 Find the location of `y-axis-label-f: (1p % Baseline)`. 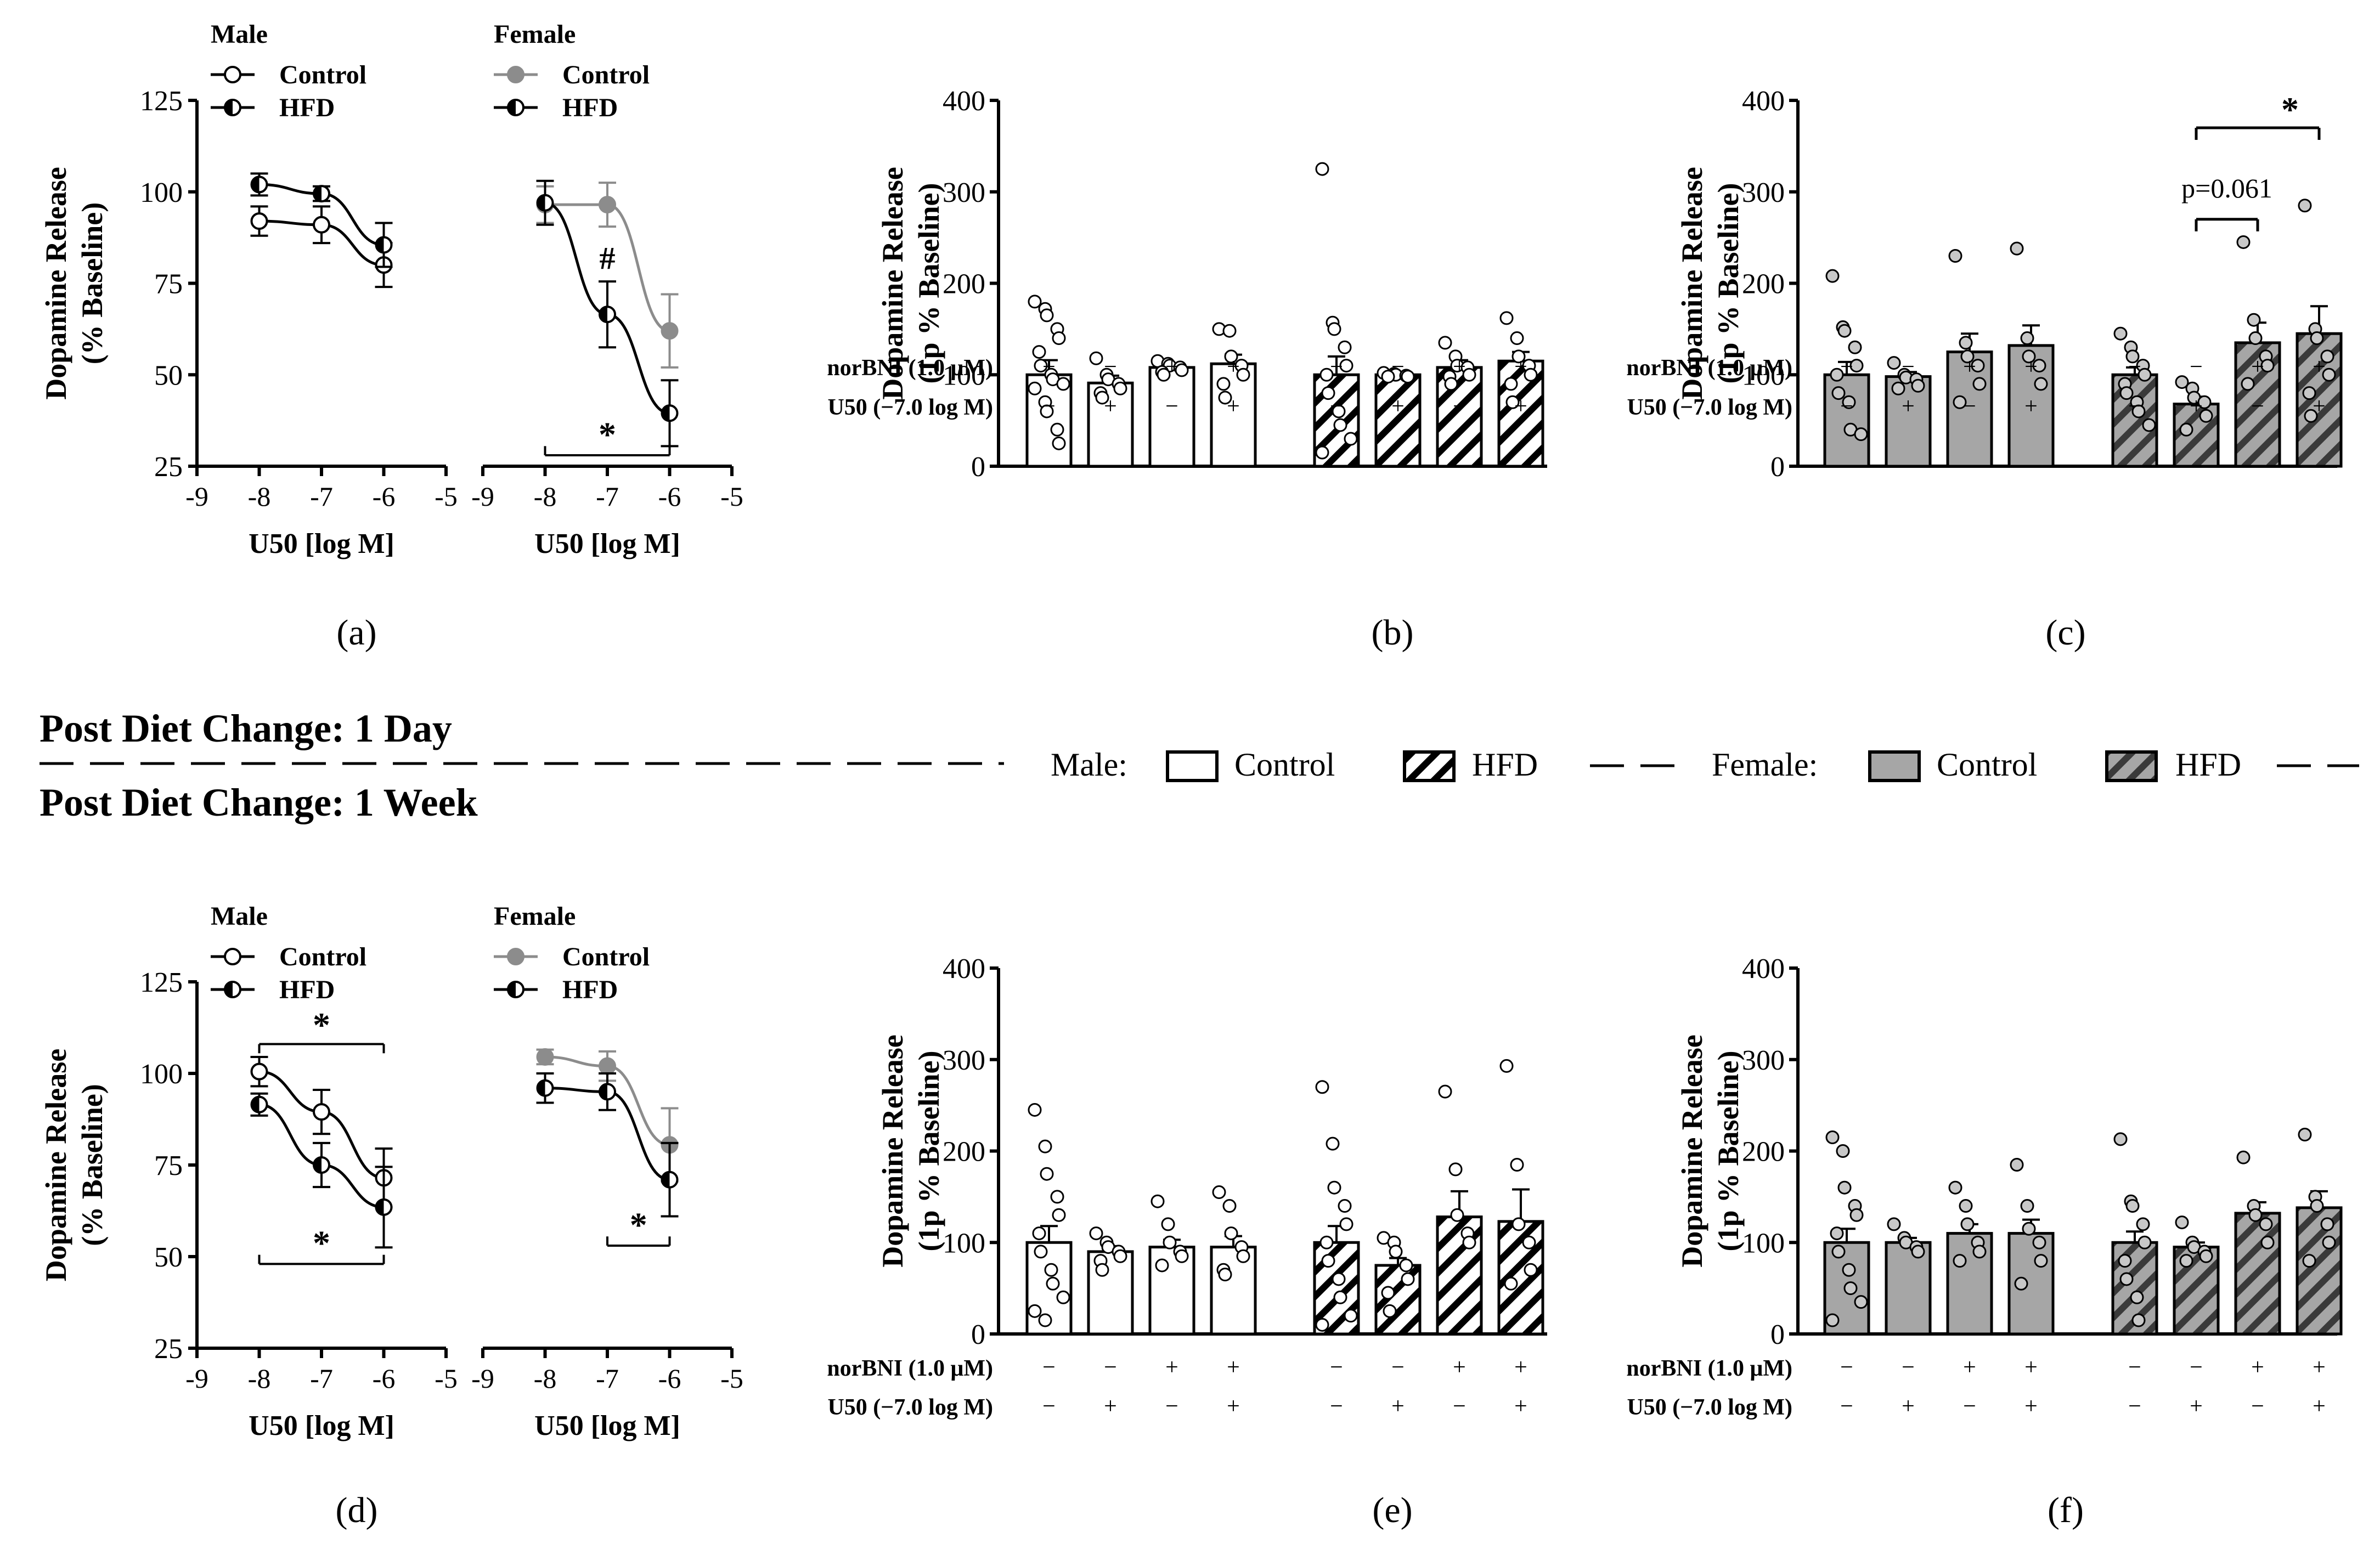

y-axis-label-f: (1p % Baseline) is located at coordinates (1729, 1150).